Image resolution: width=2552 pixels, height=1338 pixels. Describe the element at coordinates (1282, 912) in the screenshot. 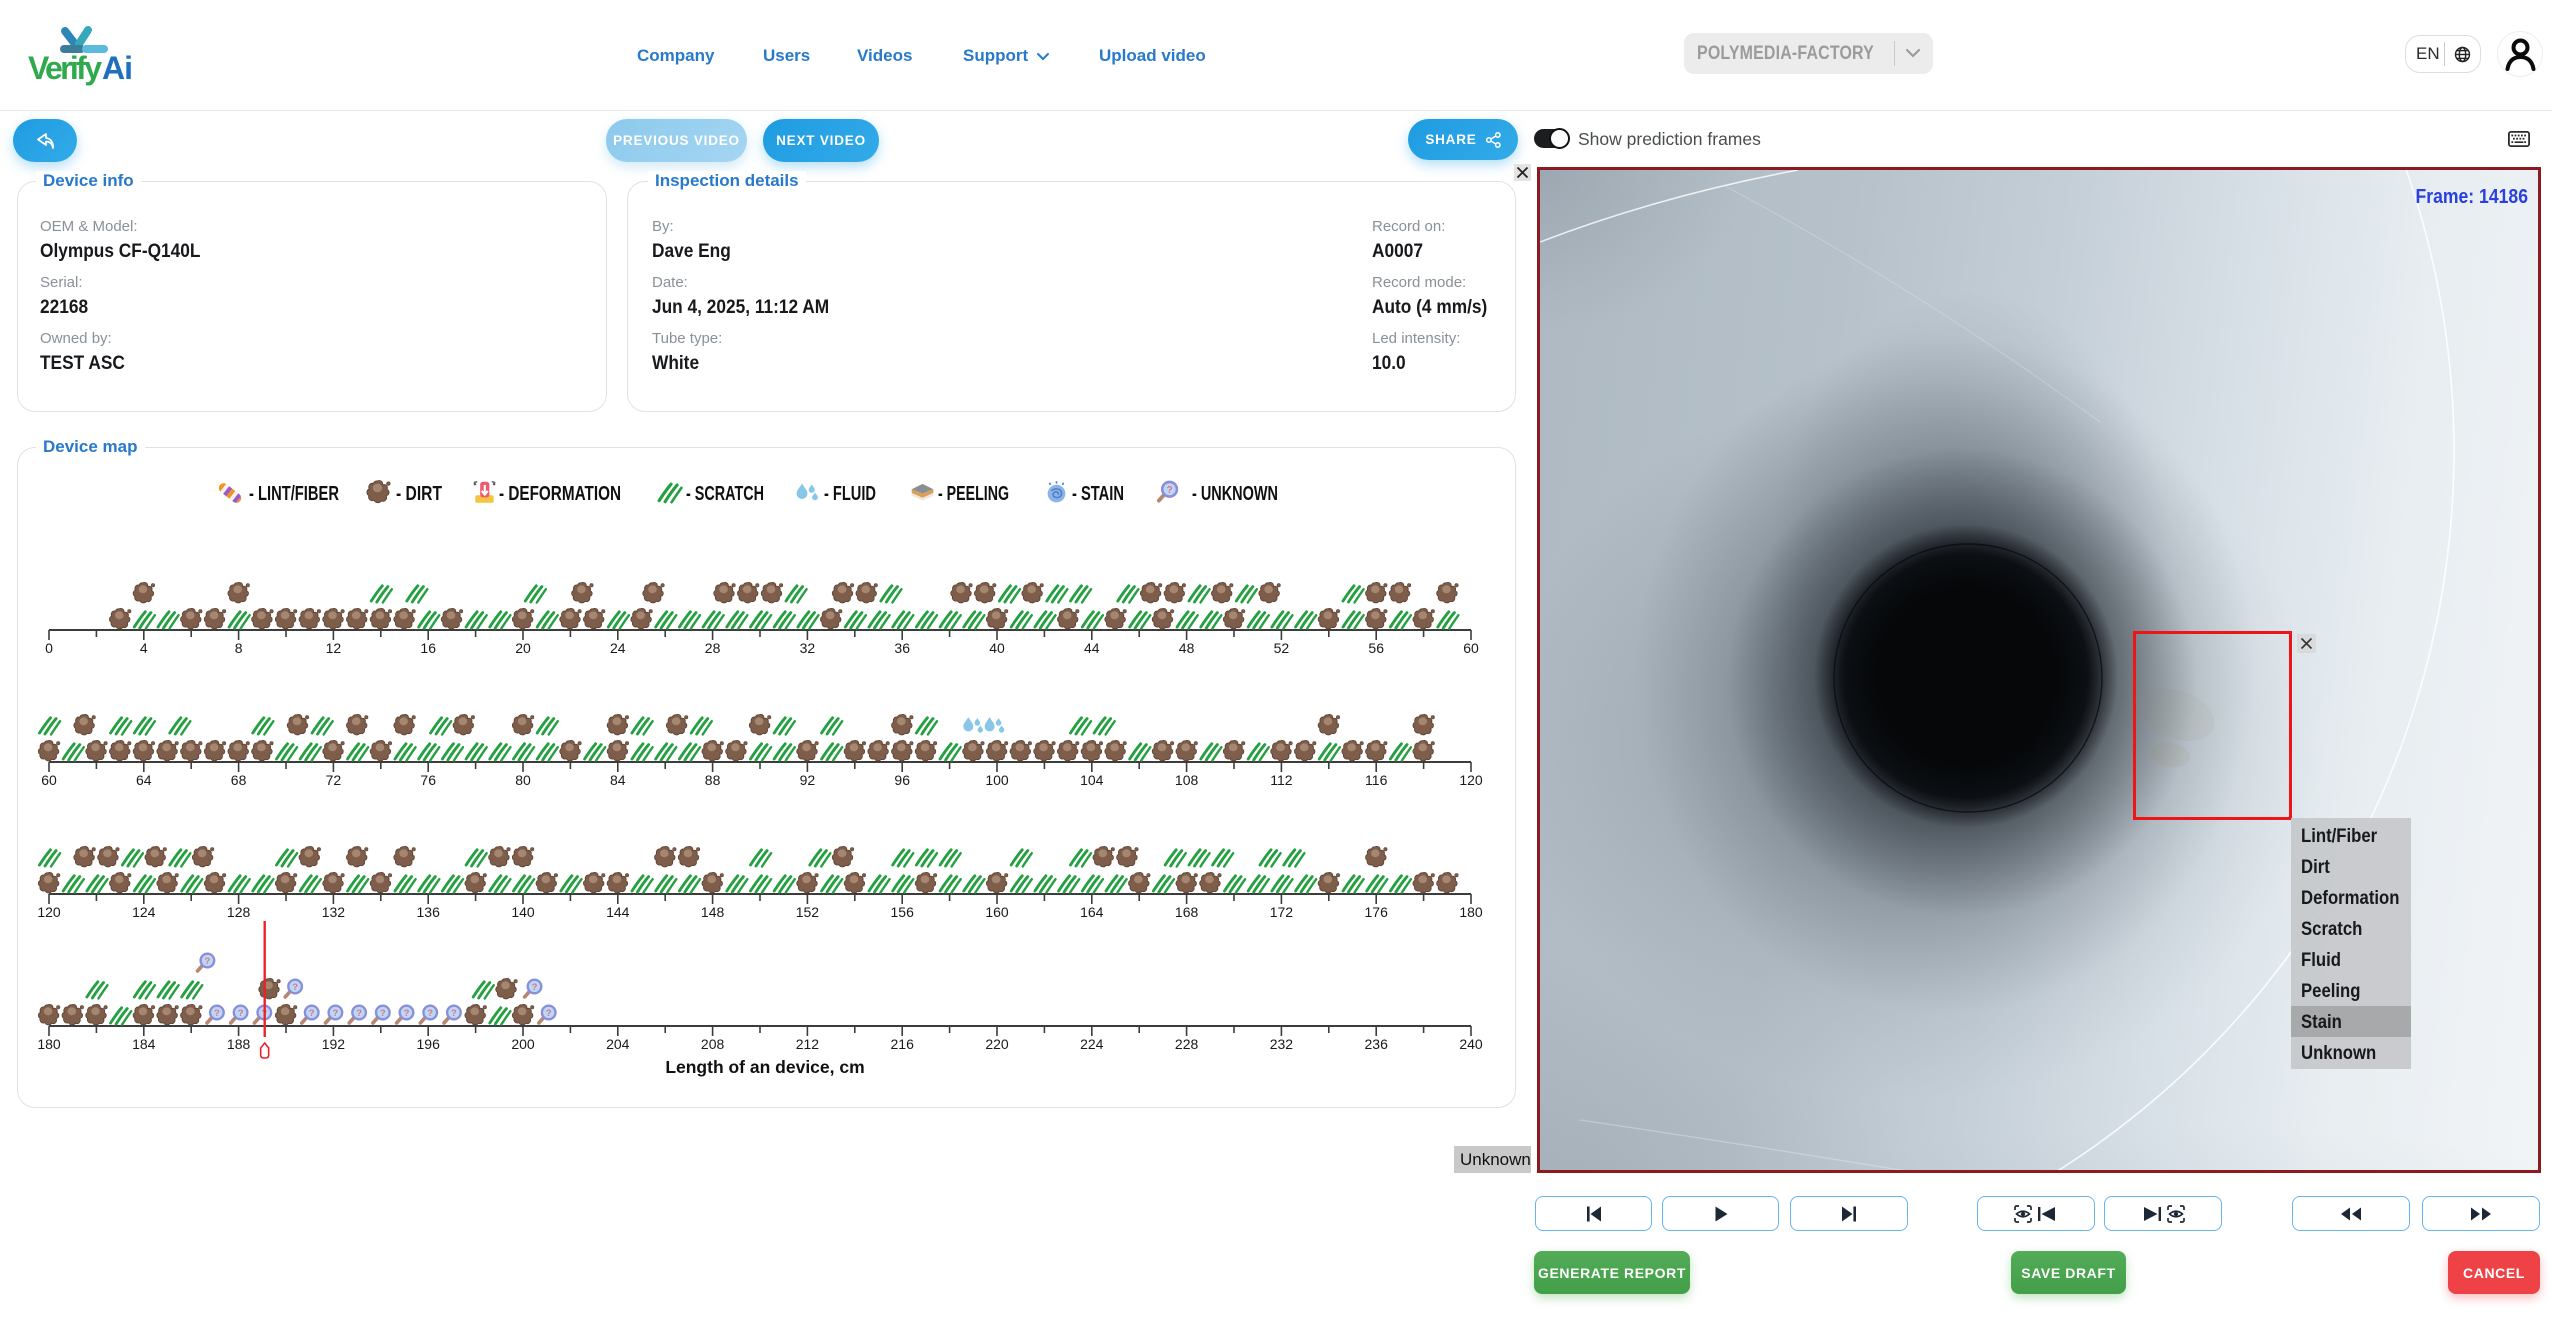

I see `svg-text: 172` at that location.